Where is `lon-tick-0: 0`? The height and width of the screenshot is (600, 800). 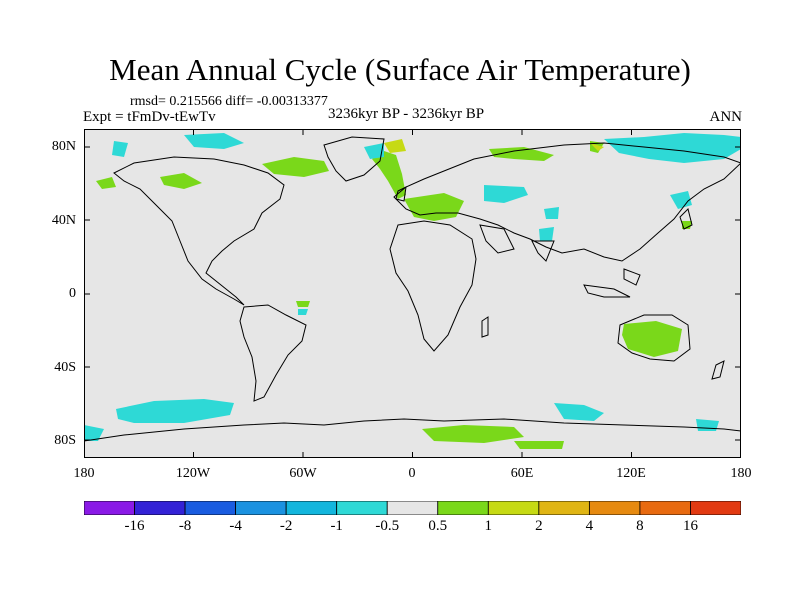 lon-tick-0: 0 is located at coordinates (412, 473).